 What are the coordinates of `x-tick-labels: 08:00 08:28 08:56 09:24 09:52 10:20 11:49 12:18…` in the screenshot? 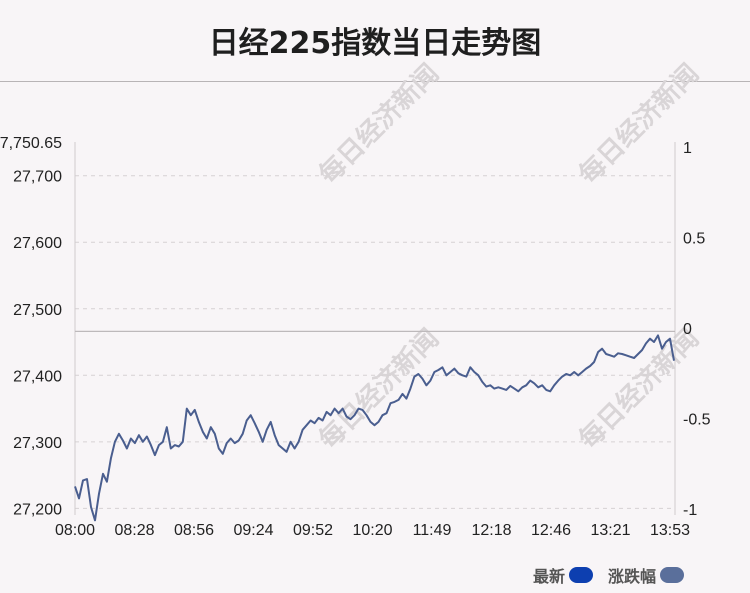 It's located at (372, 530).